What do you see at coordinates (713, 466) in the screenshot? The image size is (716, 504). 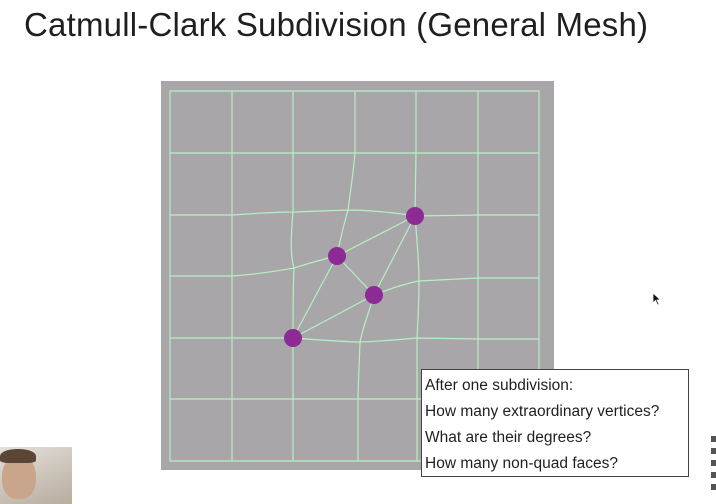 I see `edge-marks` at bounding box center [713, 466].